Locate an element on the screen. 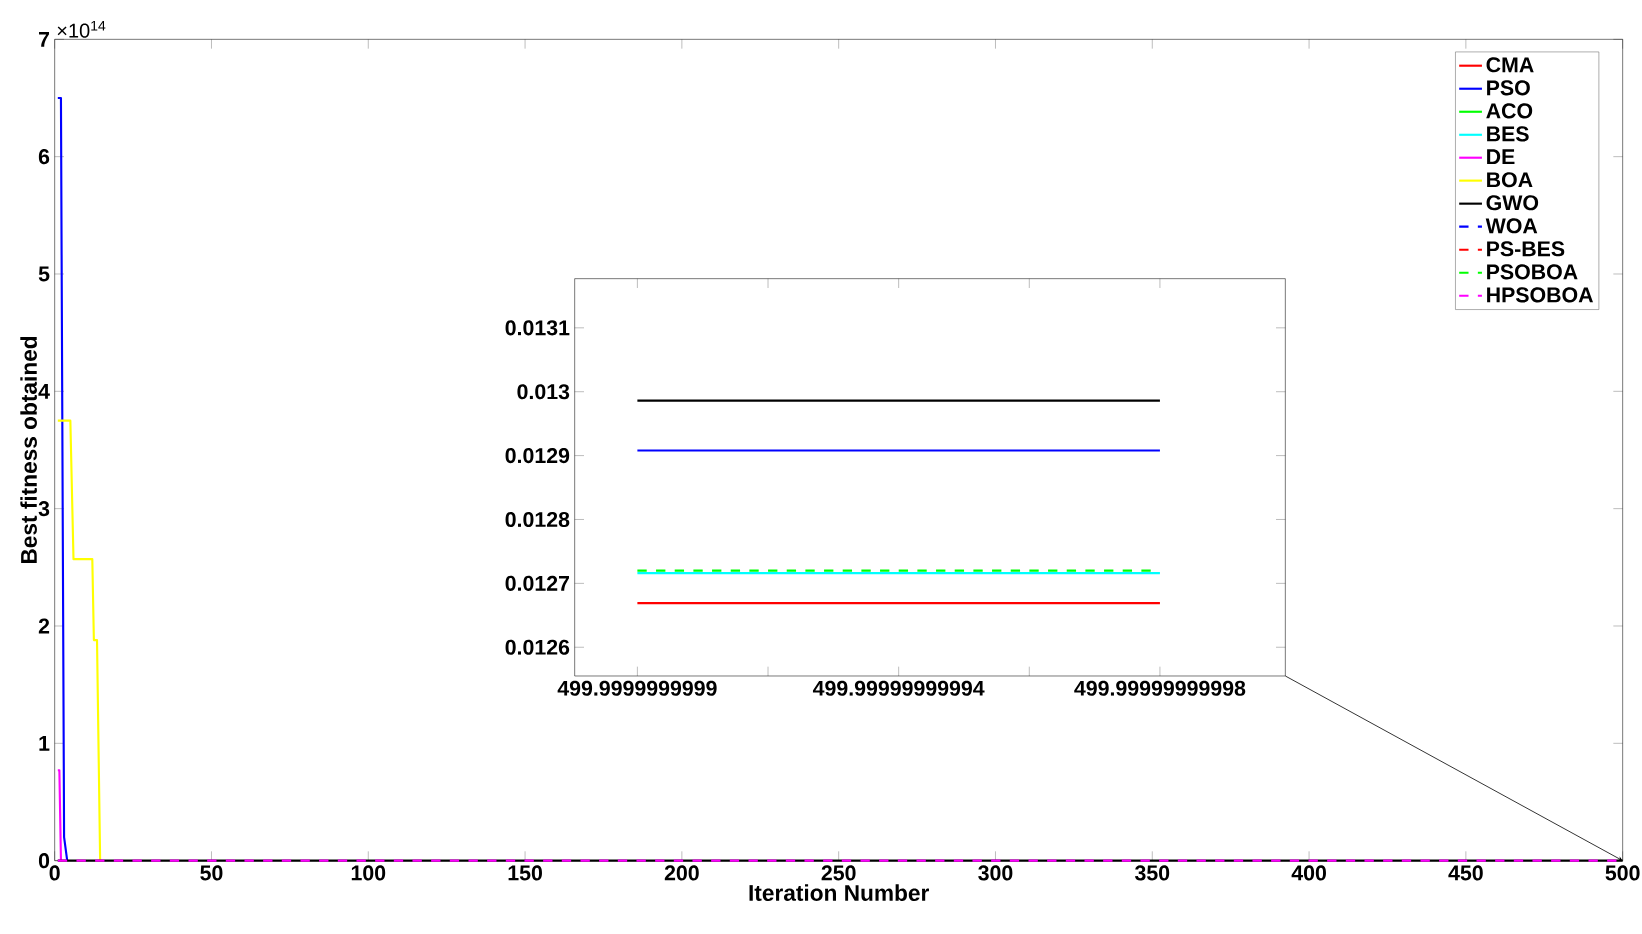 This screenshot has width=1642, height=934. y-tick-label: 3 is located at coordinates (44, 509).